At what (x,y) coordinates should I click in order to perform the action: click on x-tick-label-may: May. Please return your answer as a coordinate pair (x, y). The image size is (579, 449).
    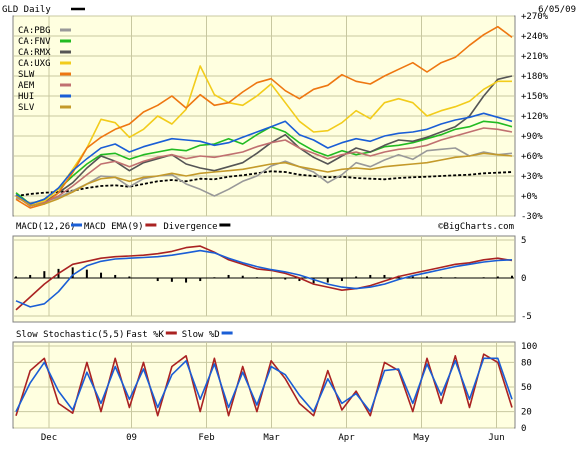
    Looking at the image, I should click on (421, 438).